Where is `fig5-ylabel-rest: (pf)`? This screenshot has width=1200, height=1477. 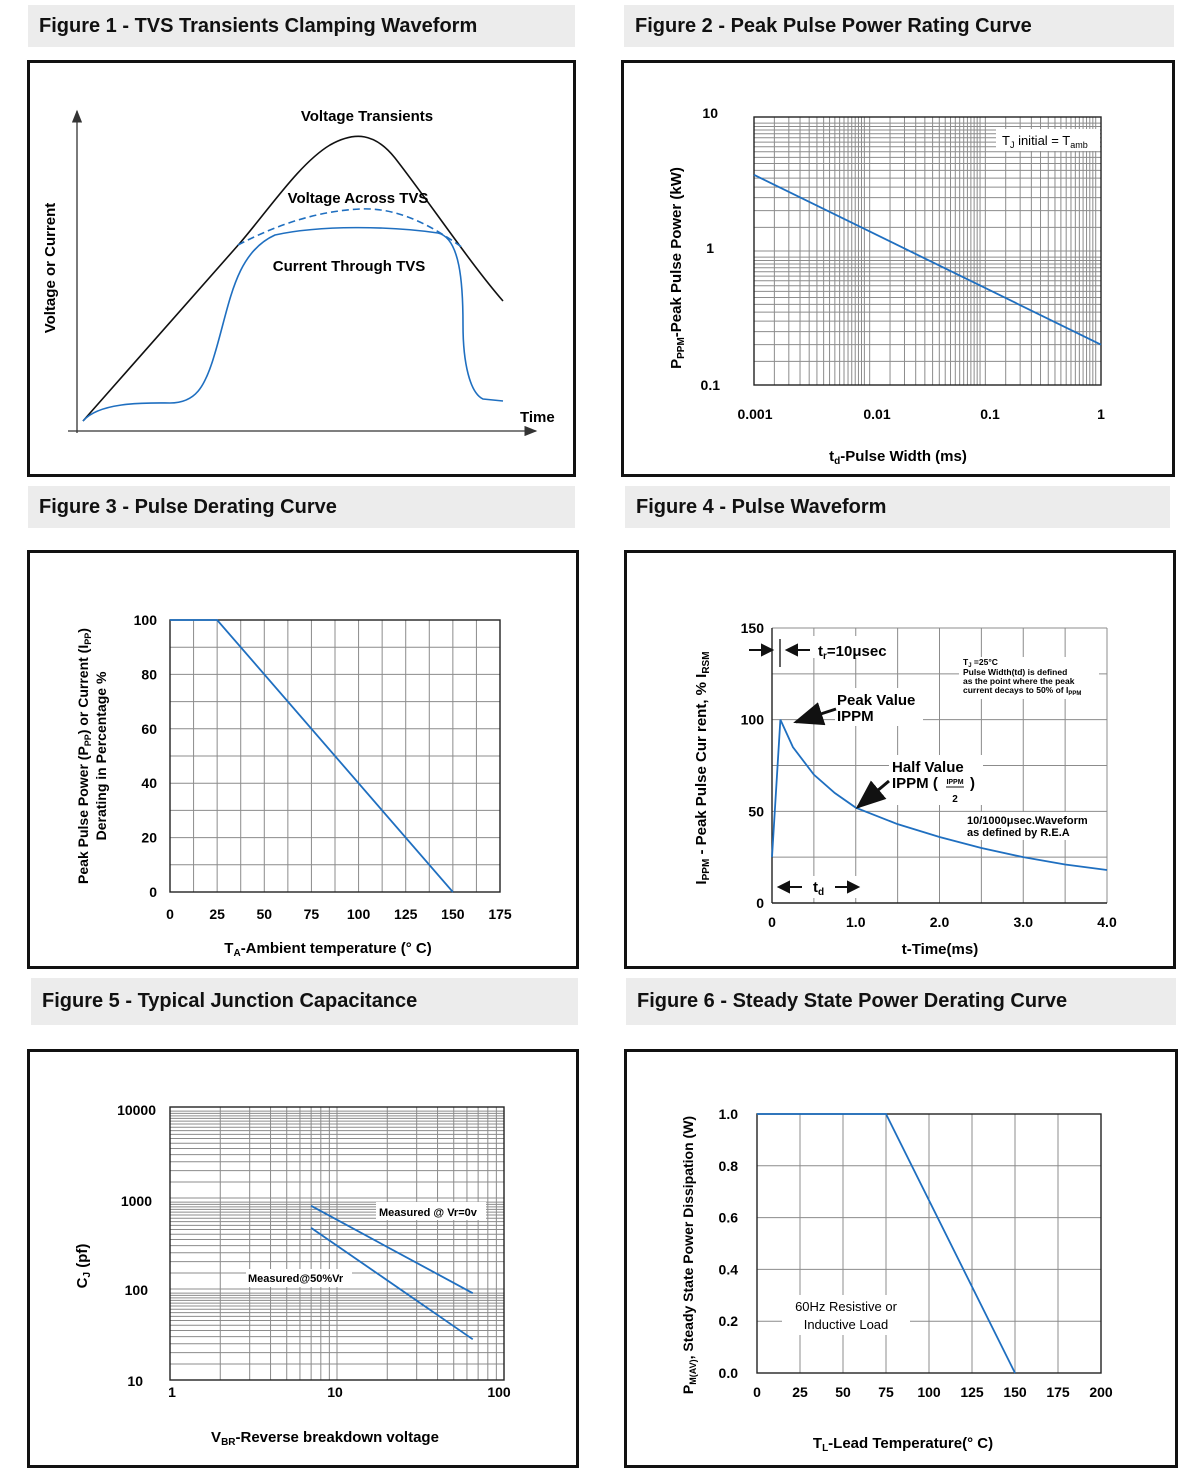
fig5-ylabel-rest: (pf) is located at coordinates (82, 1258).